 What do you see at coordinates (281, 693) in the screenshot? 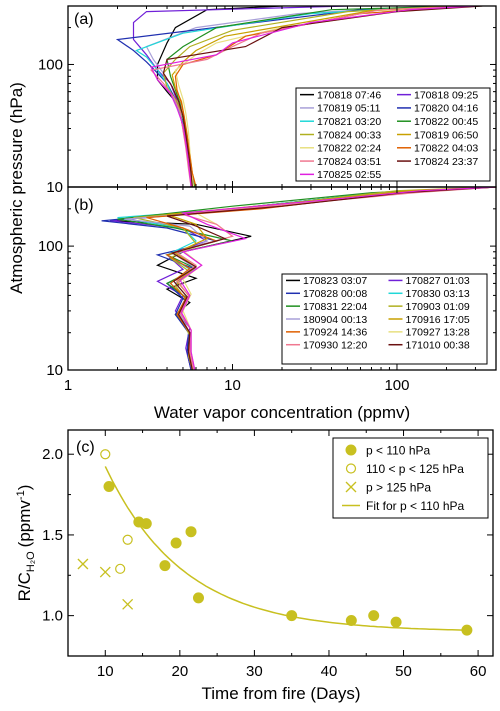
I see `scatter-x-axis-label: Time from fire (Days)` at bounding box center [281, 693].